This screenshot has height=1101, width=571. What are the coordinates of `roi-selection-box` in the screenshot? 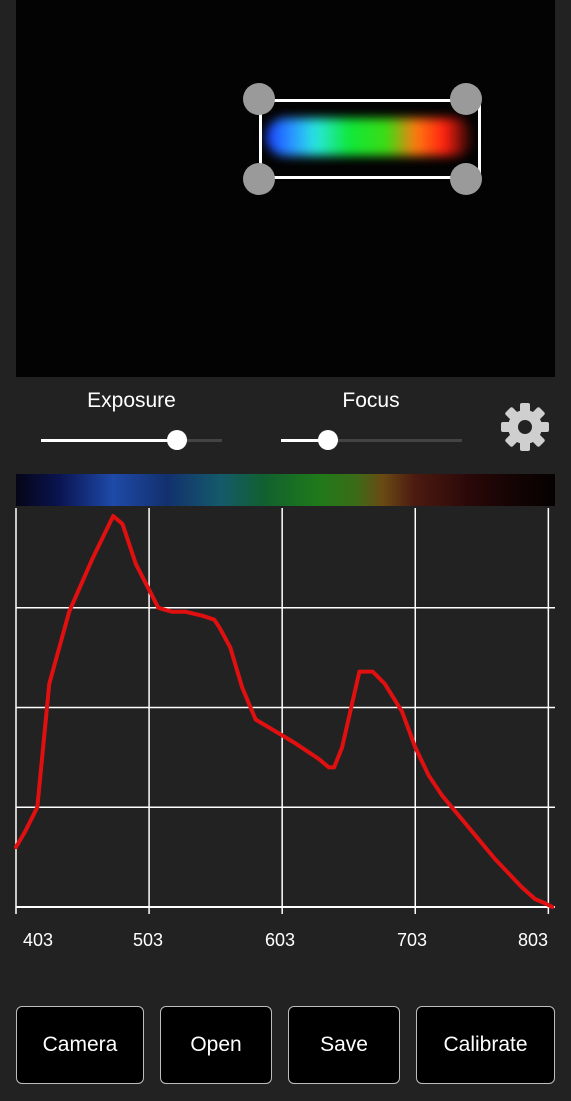 It's located at (370, 139).